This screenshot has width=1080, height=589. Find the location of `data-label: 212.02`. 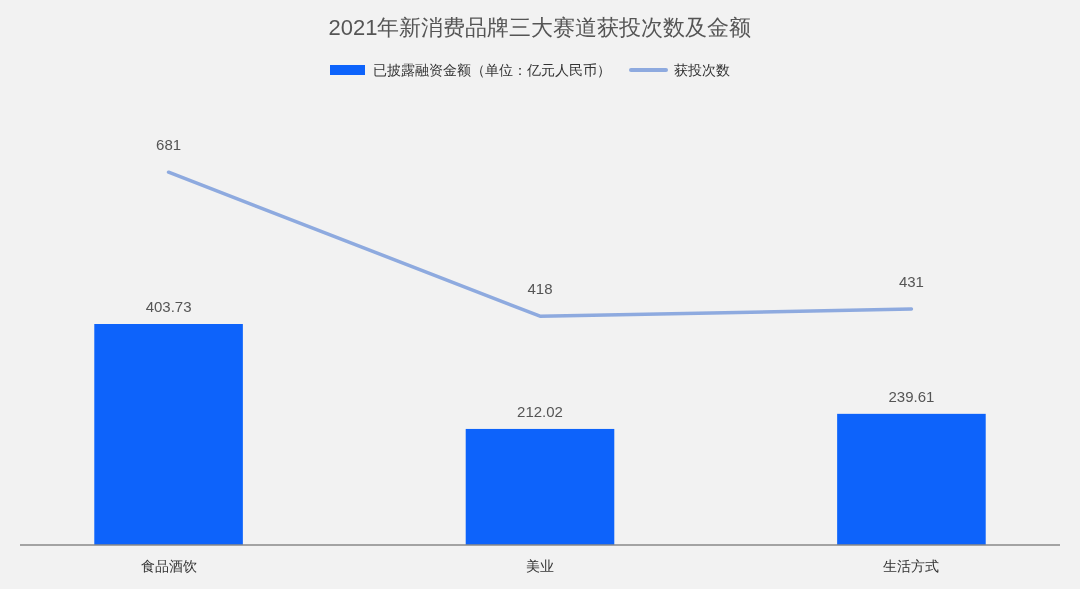

data-label: 212.02 is located at coordinates (540, 411).